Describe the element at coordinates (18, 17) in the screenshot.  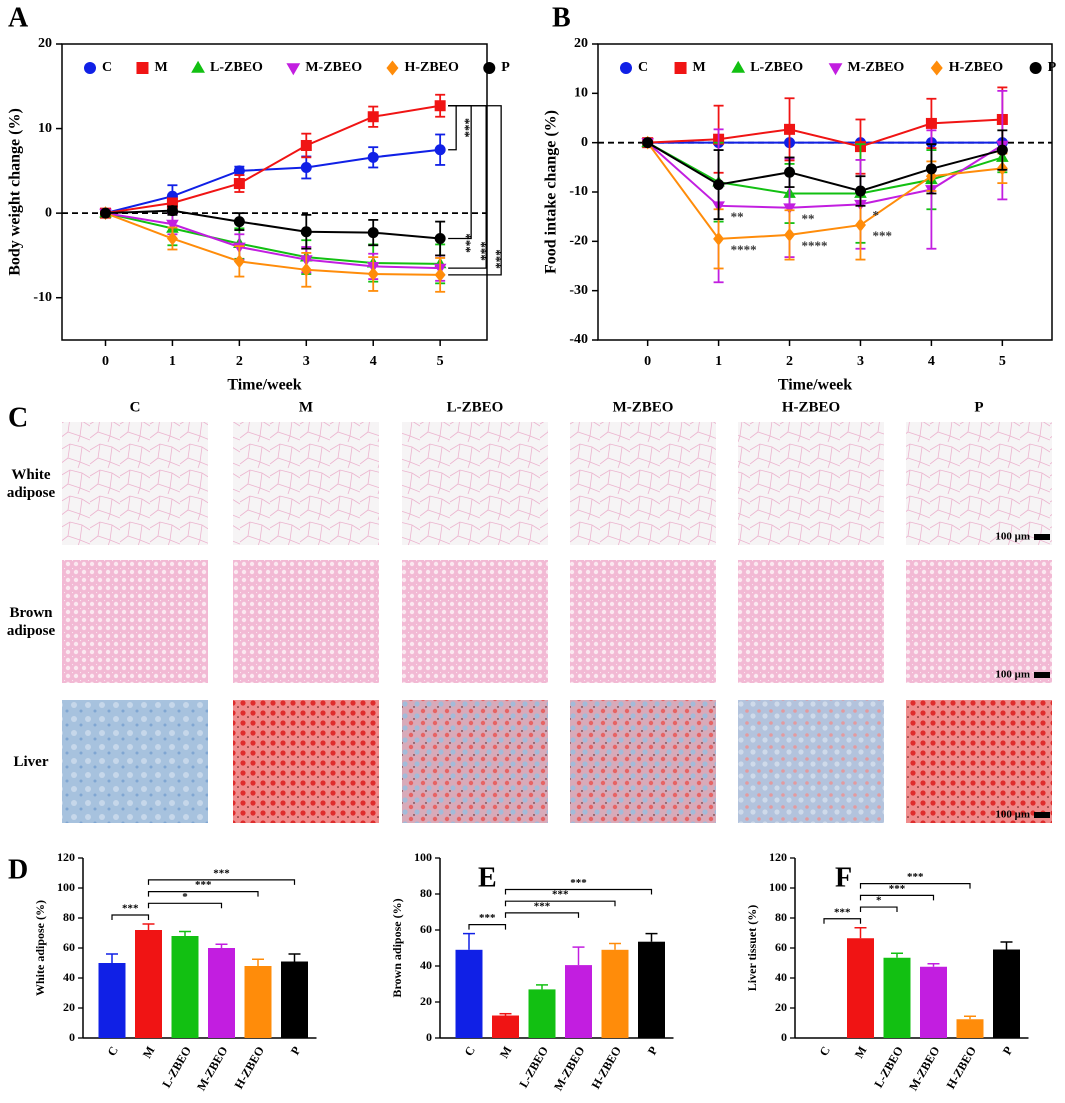
I see `panel-label: A` at that location.